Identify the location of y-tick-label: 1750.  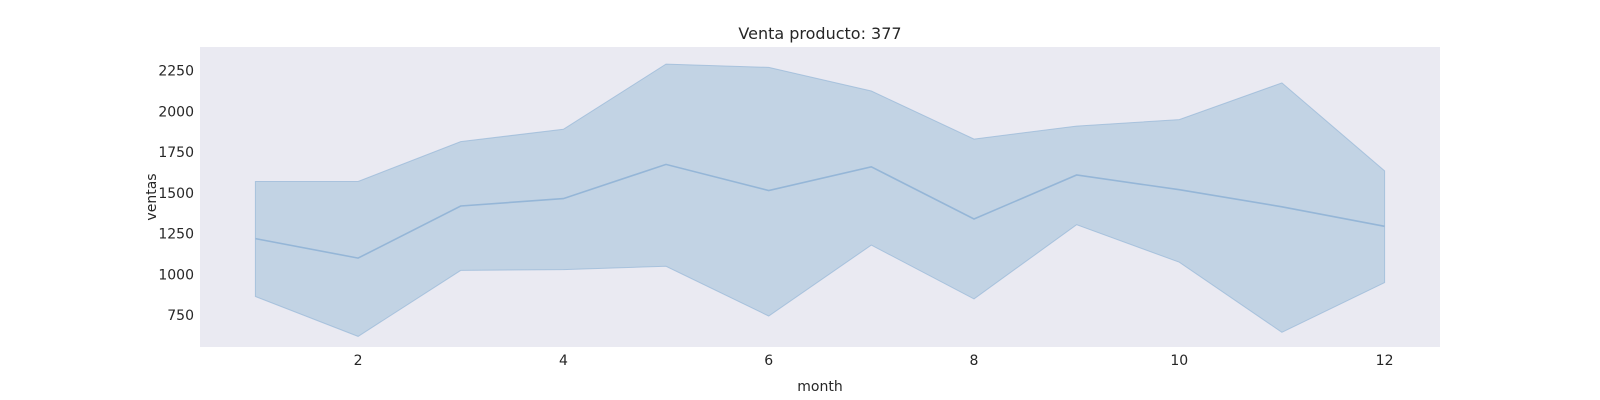
(176, 153).